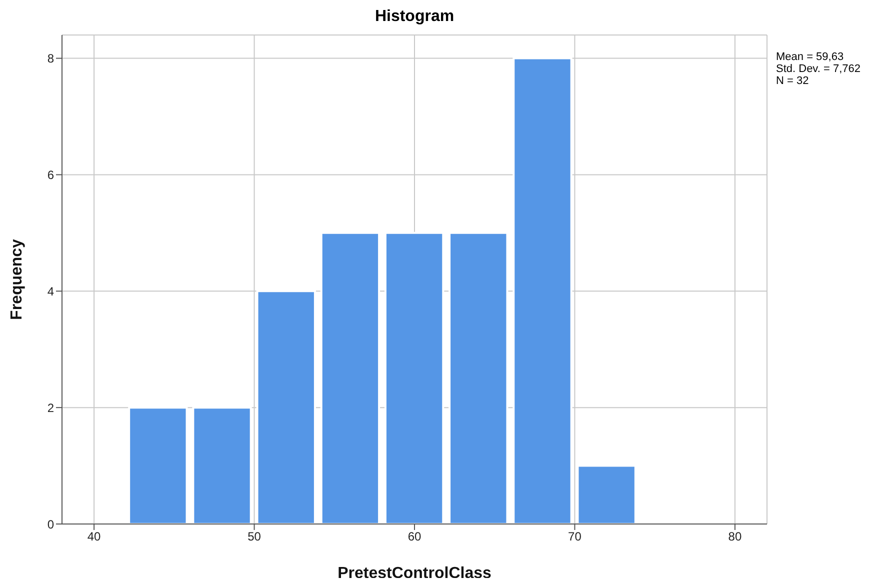 This screenshot has width=884, height=586. Describe the element at coordinates (810, 57) in the screenshot. I see `text: Mean = 59,63` at that location.